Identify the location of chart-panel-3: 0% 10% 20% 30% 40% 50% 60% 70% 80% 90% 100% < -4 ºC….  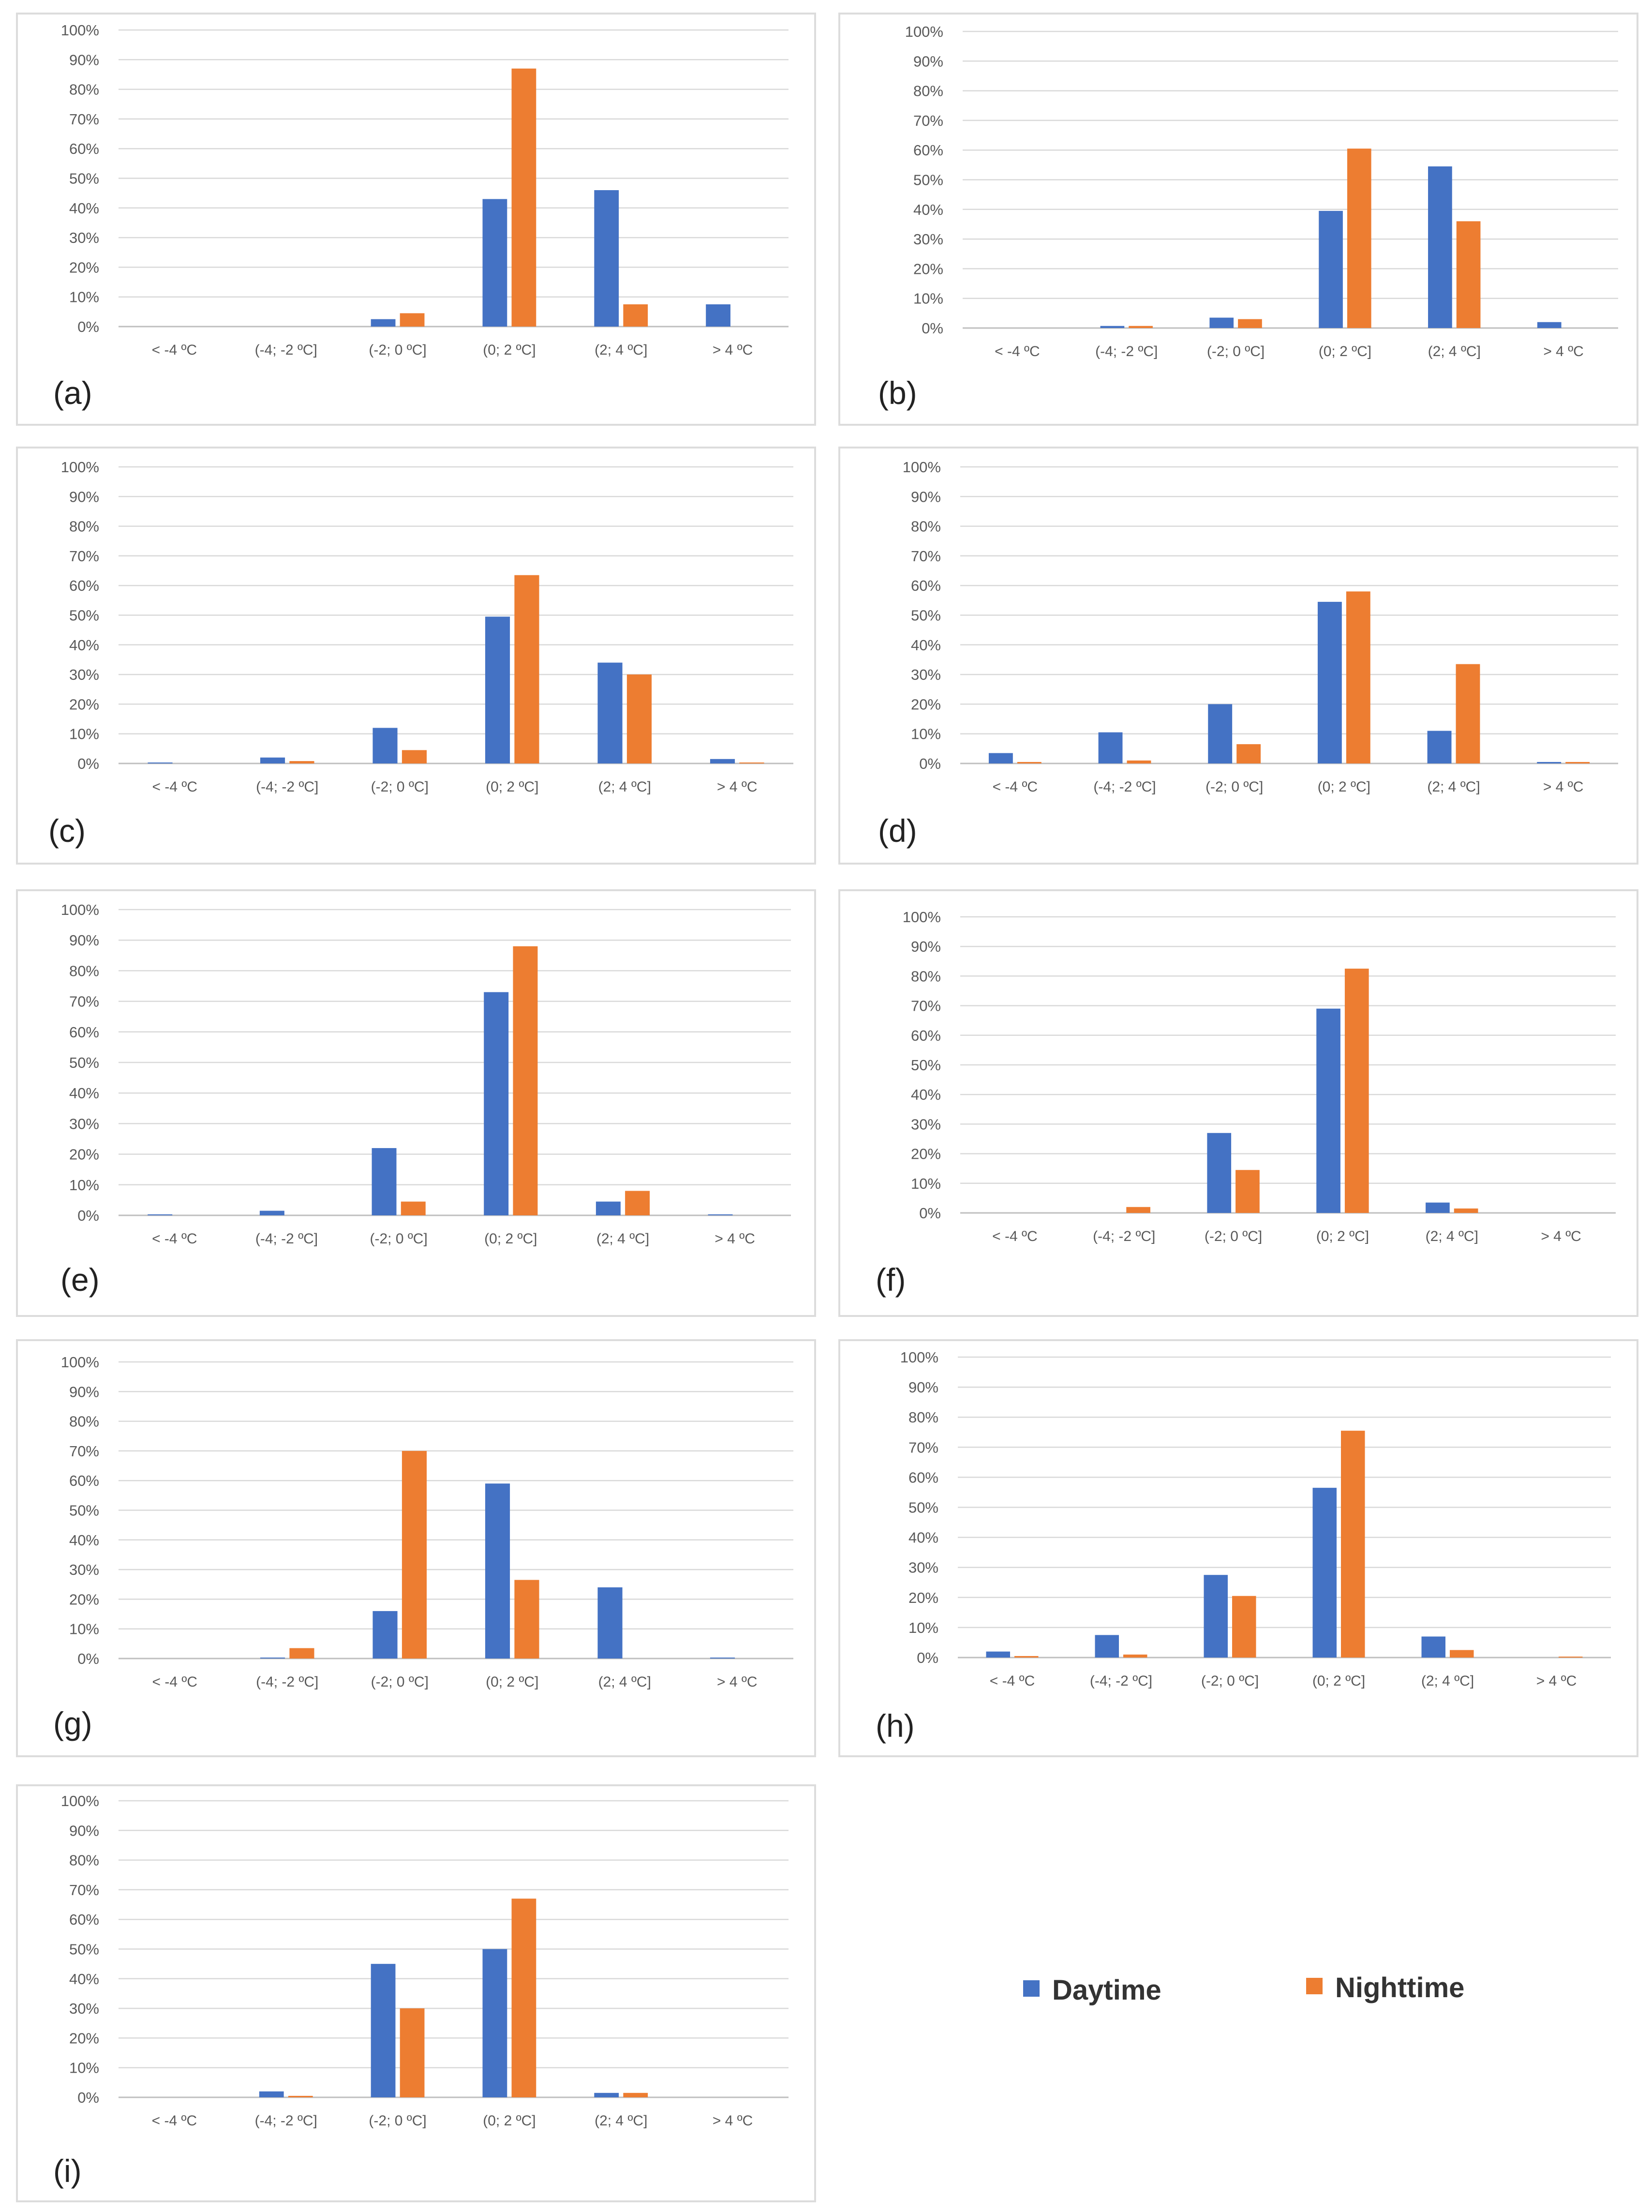
(416, 656).